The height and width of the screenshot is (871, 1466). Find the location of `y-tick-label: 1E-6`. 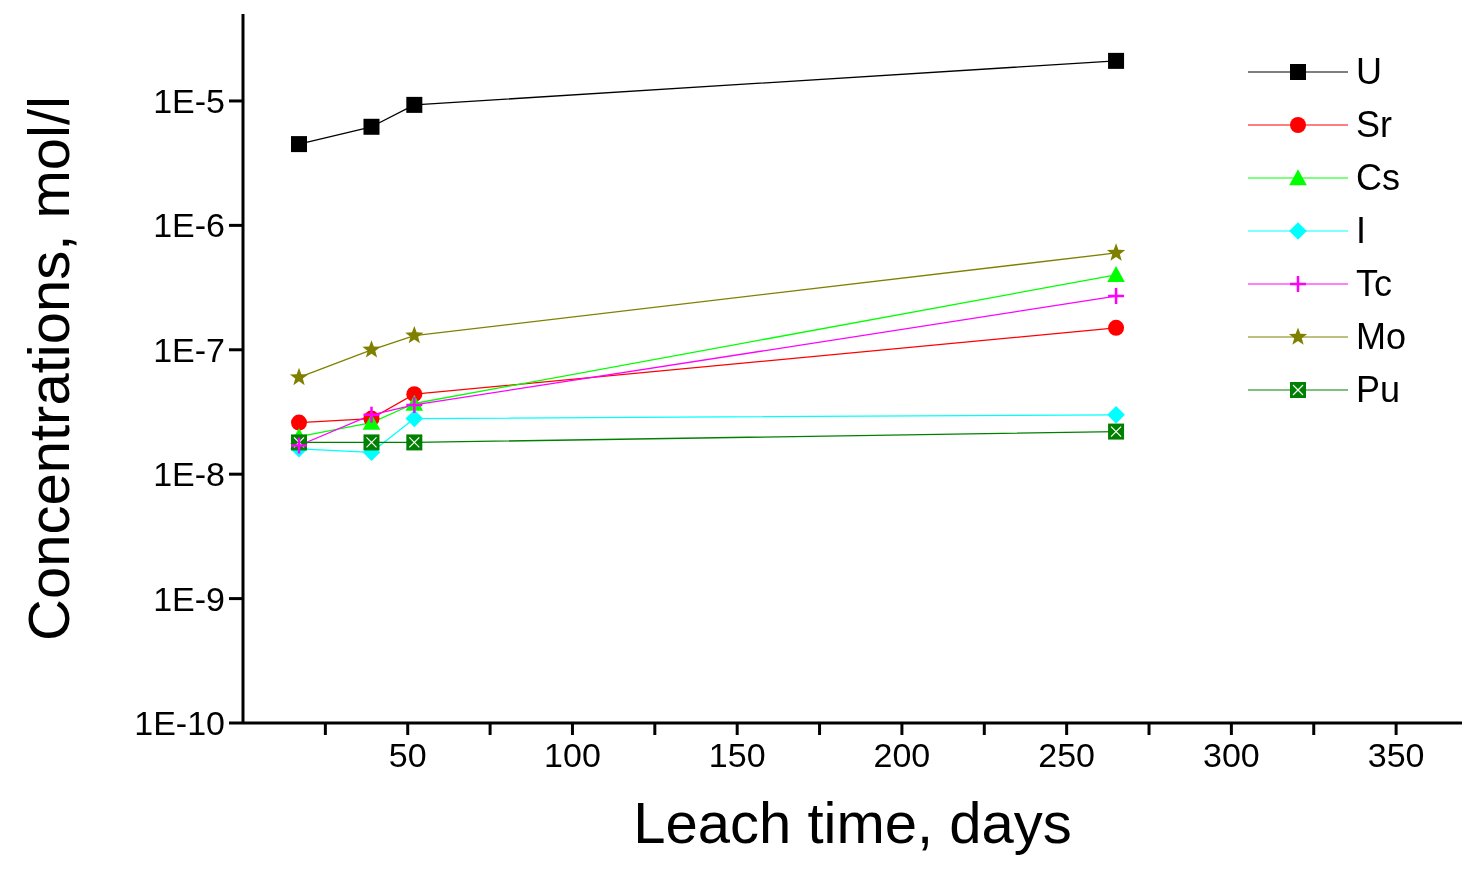

y-tick-label: 1E-6 is located at coordinates (189, 225).